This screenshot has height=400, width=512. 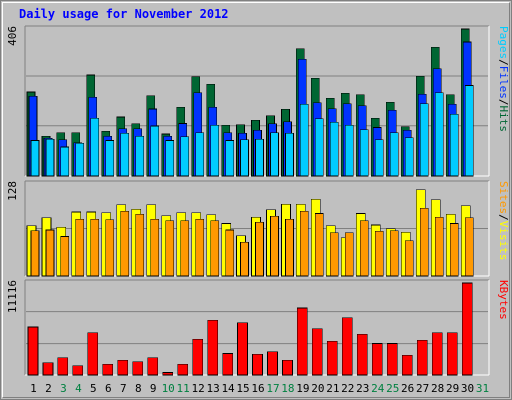 I want to click on legend-item: Hits, so click(x=503, y=119).